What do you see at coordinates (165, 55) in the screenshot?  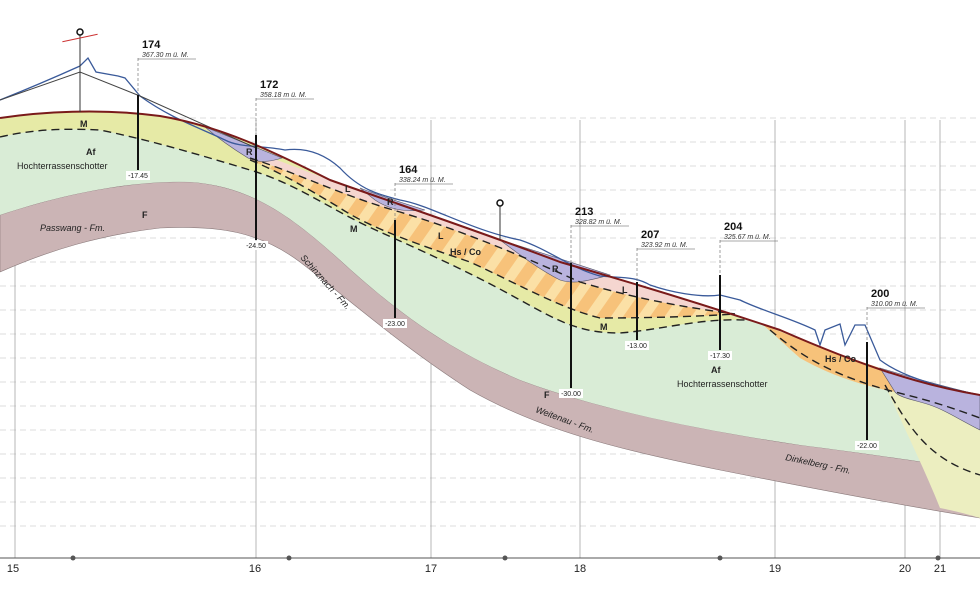 I see `borehole-elevation: 367.30 m ü. M.` at bounding box center [165, 55].